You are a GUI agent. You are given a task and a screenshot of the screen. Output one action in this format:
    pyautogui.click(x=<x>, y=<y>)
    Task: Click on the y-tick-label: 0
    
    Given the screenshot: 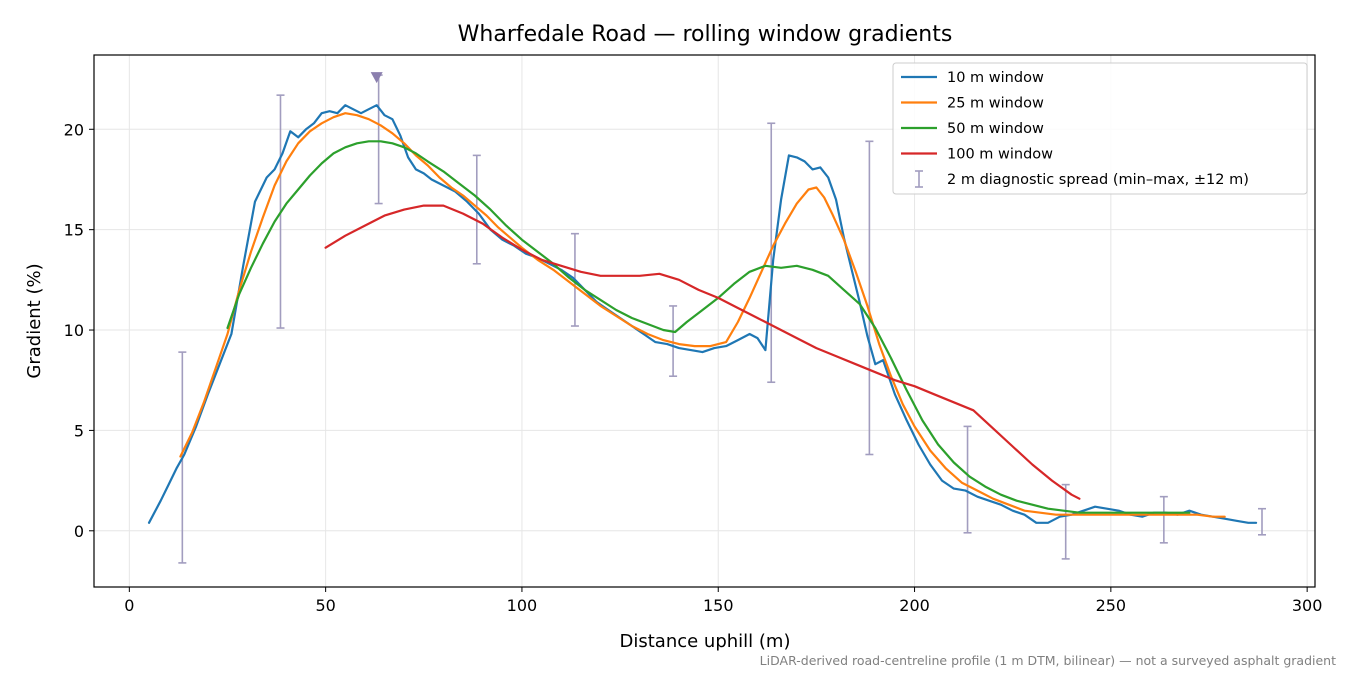 What is the action you would take?
    pyautogui.click(x=79, y=531)
    